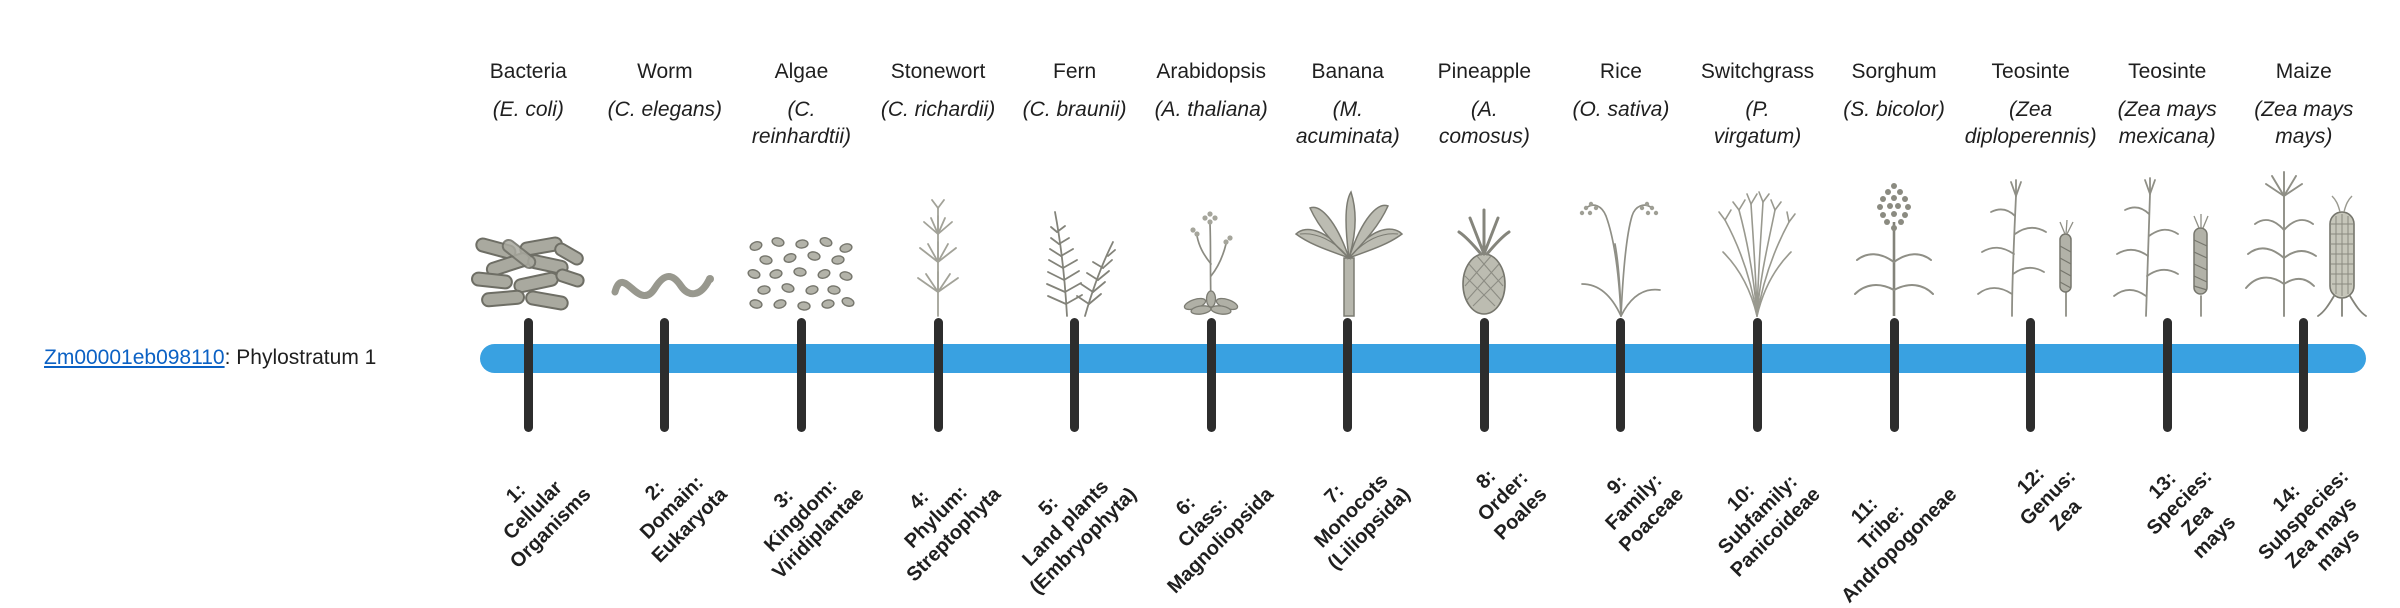 The width and height of the screenshot is (2400, 608). I want to click on phylostratum-stage-label: 1: Cellular Organisms, so click(547, 524).